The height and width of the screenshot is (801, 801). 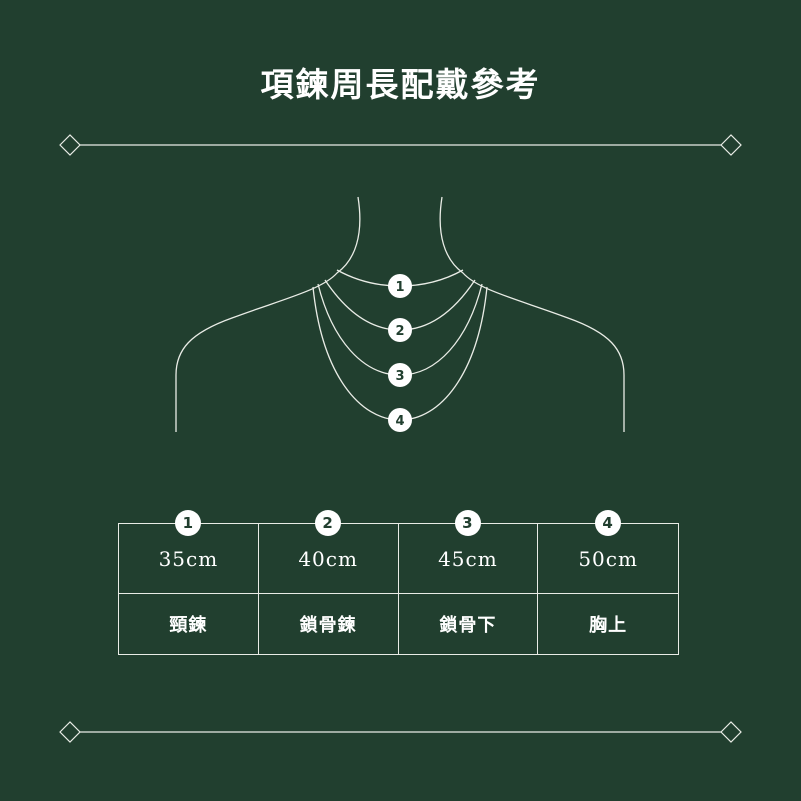 I want to click on size-cell-name-1: 頸鍊, so click(x=189, y=624).